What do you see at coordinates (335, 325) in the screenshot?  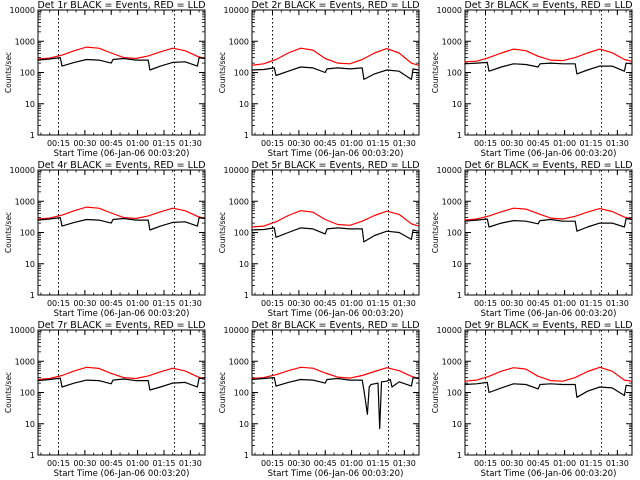 I see `chart-title: Det 8r BLACK = Events, RED = LLD` at bounding box center [335, 325].